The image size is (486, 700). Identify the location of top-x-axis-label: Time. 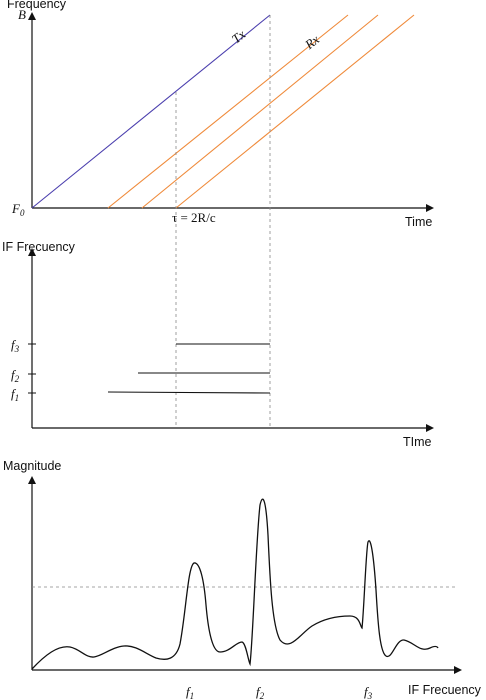
(418, 222).